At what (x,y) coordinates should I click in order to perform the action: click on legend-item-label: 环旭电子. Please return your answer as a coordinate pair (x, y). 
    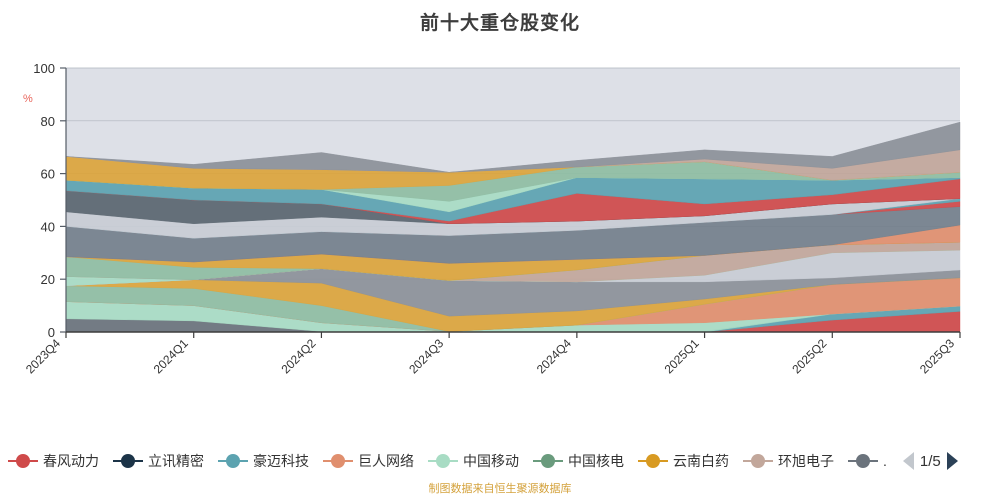
    Looking at the image, I should click on (806, 461).